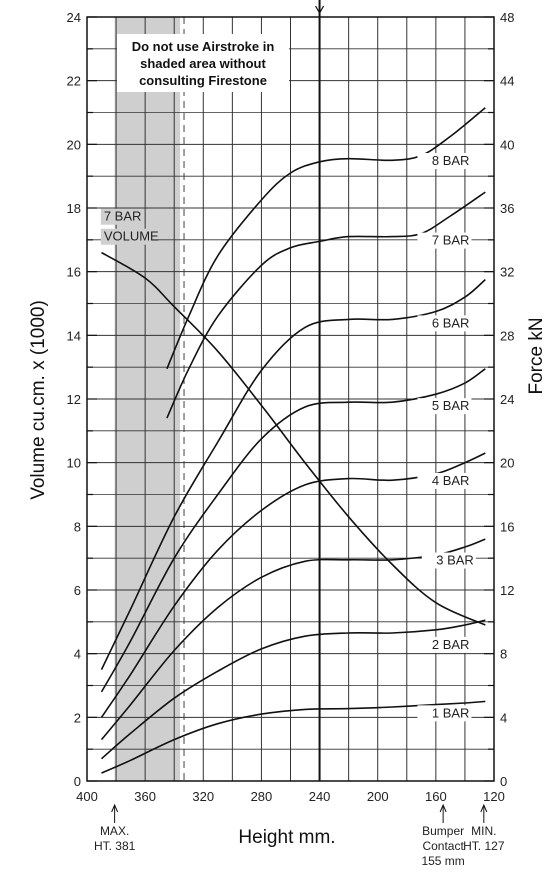 Image resolution: width=552 pixels, height=874 pixels. What do you see at coordinates (451, 240) in the screenshot?
I see `series-label-7-bar: 7 BAR` at bounding box center [451, 240].